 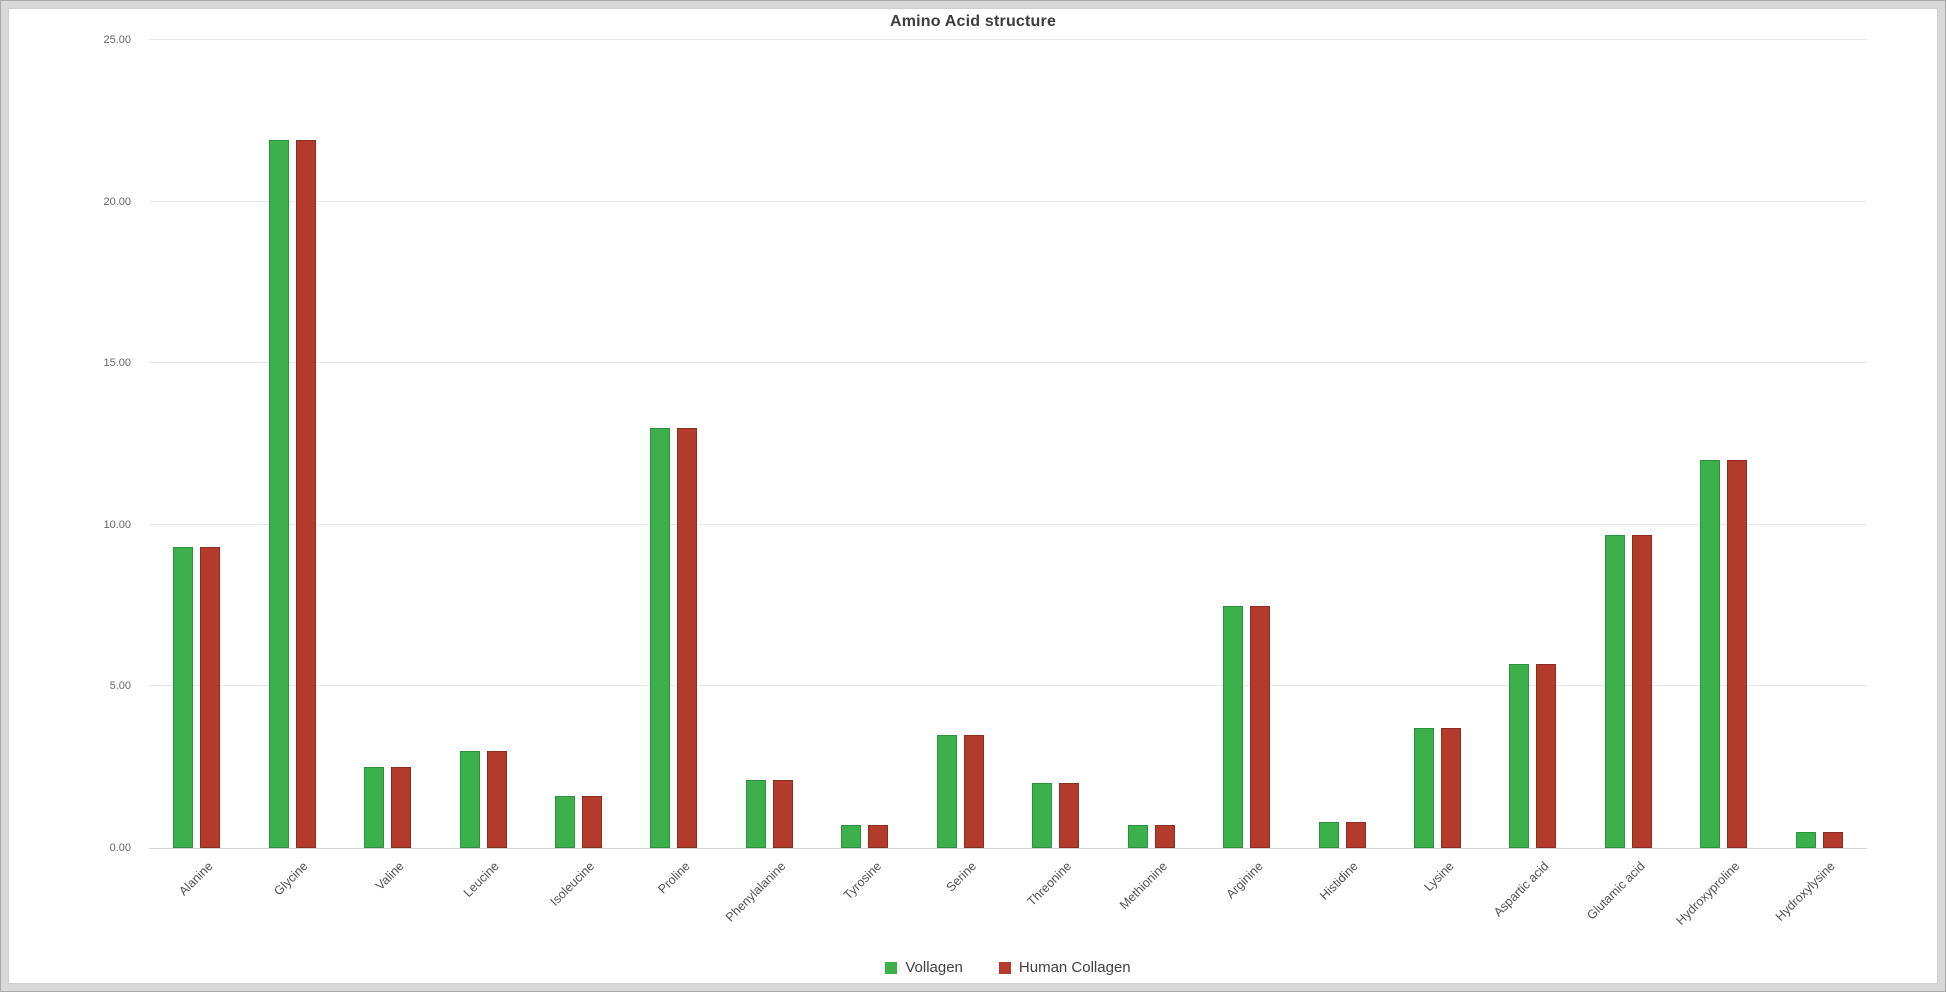 What do you see at coordinates (291, 444) in the screenshot?
I see `bar-group-glycine` at bounding box center [291, 444].